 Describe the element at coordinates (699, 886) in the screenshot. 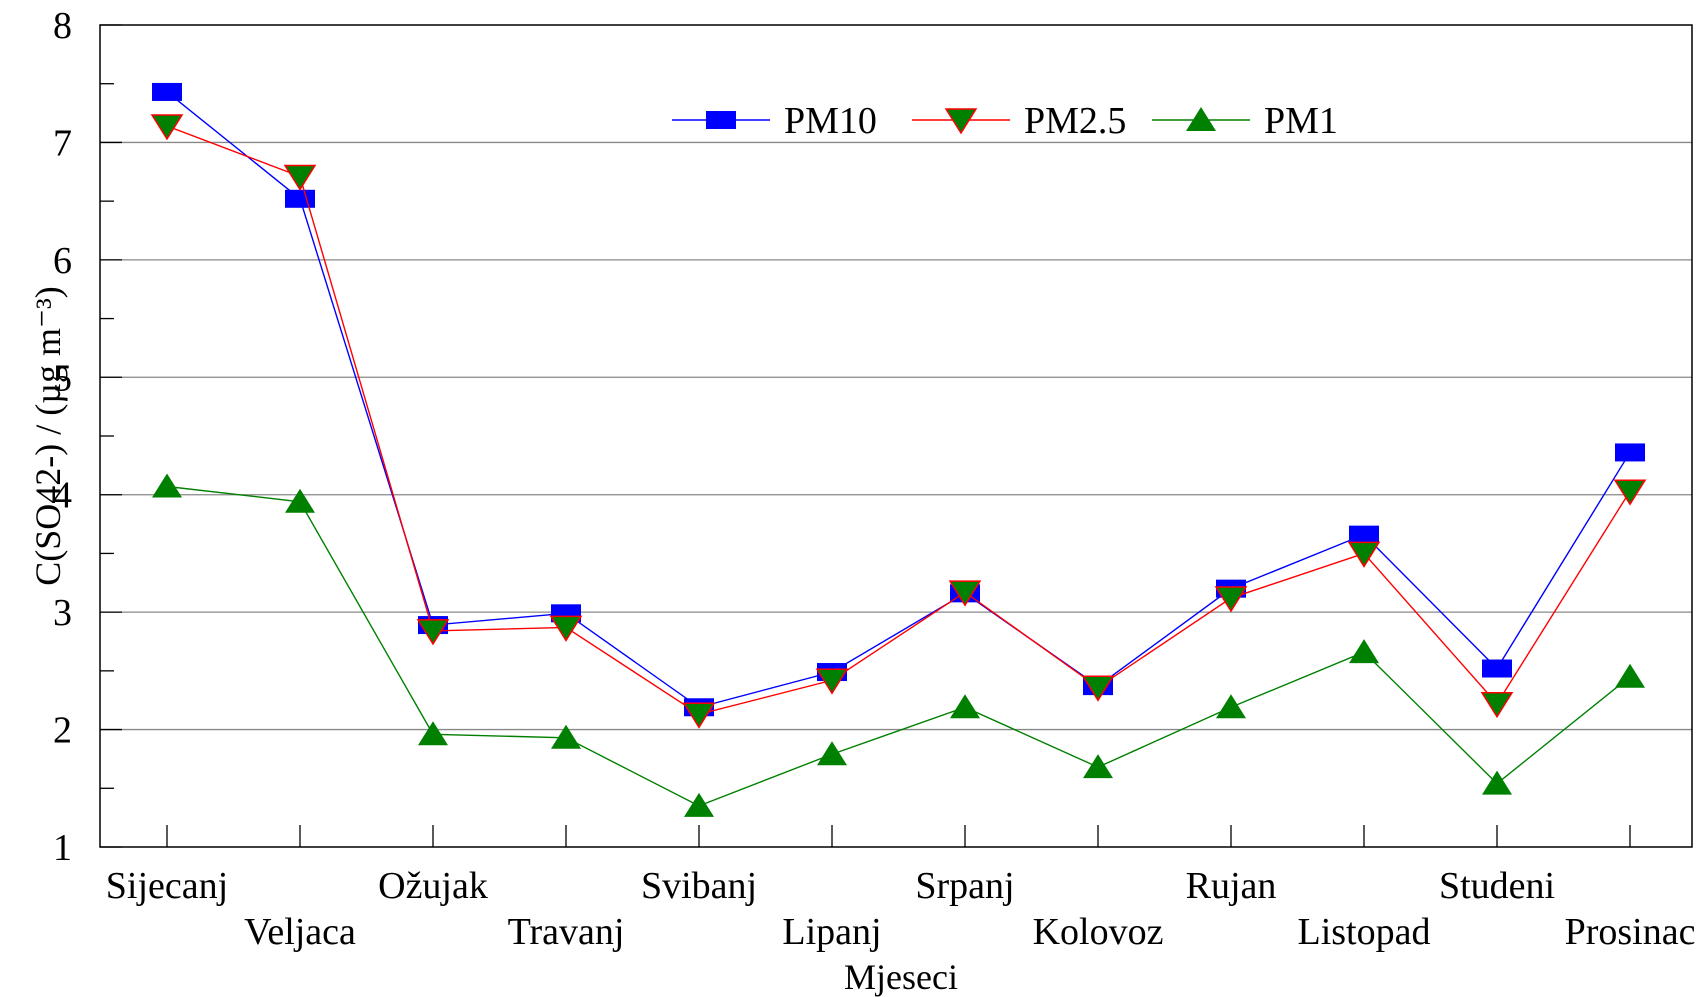

I see `x-tick-label: Svibanj` at that location.